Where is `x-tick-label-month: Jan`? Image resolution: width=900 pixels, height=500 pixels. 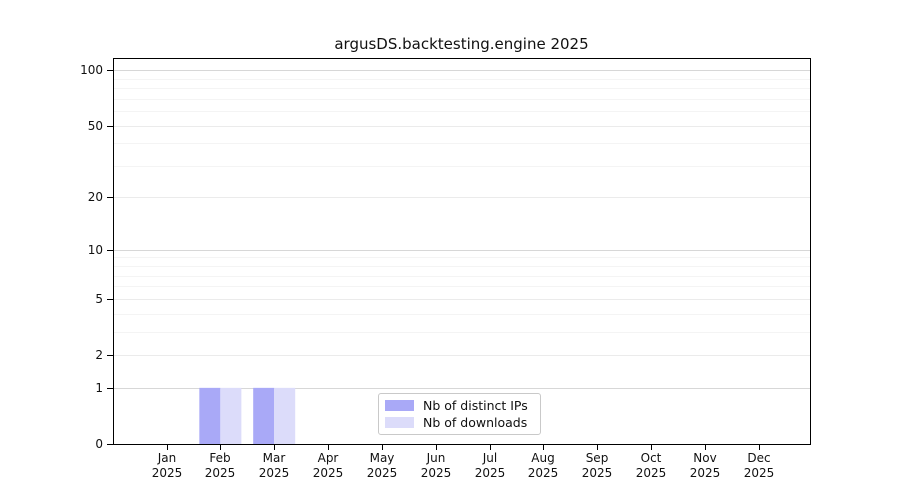
x-tick-label-month: Jan is located at coordinates (167, 458).